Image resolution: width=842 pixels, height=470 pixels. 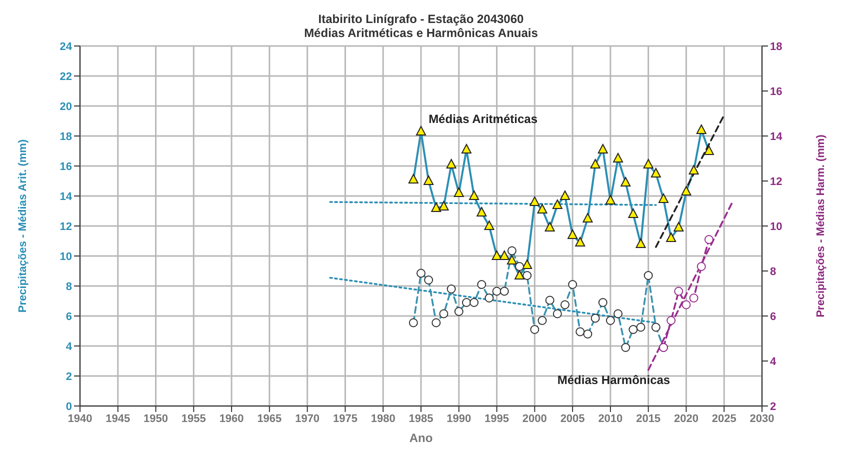 I want to click on y-tick-label: 14, so click(x=66, y=196).